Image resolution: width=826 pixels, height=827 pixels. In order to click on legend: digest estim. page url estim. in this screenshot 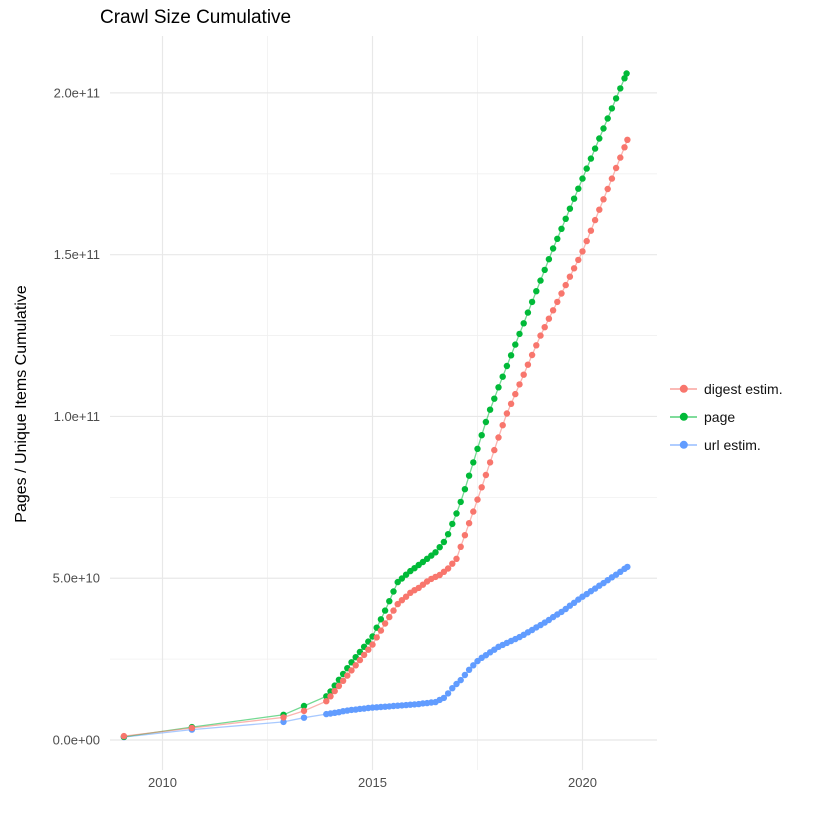, I will do `click(726, 422)`.